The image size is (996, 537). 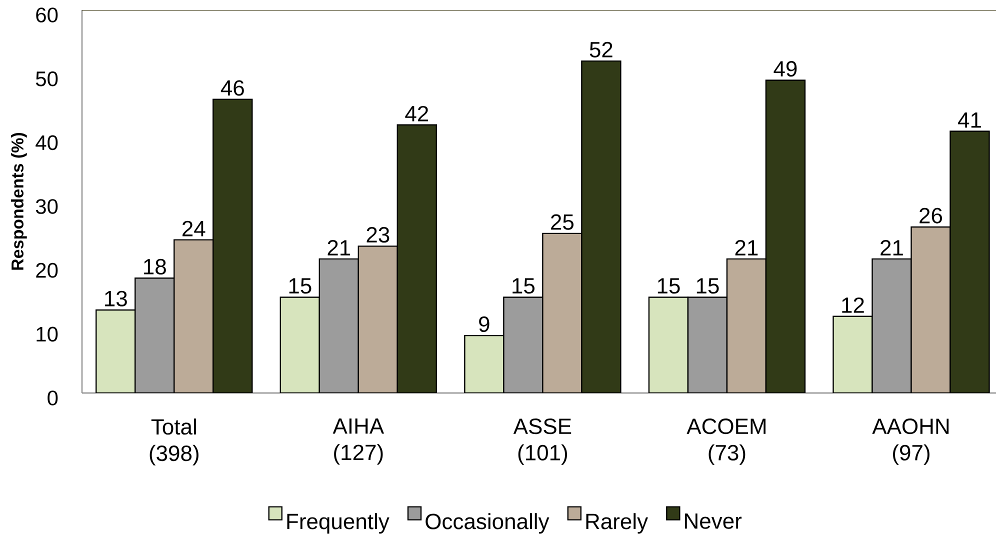 What do you see at coordinates (47, 15) in the screenshot?
I see `y-tick-label: 60` at bounding box center [47, 15].